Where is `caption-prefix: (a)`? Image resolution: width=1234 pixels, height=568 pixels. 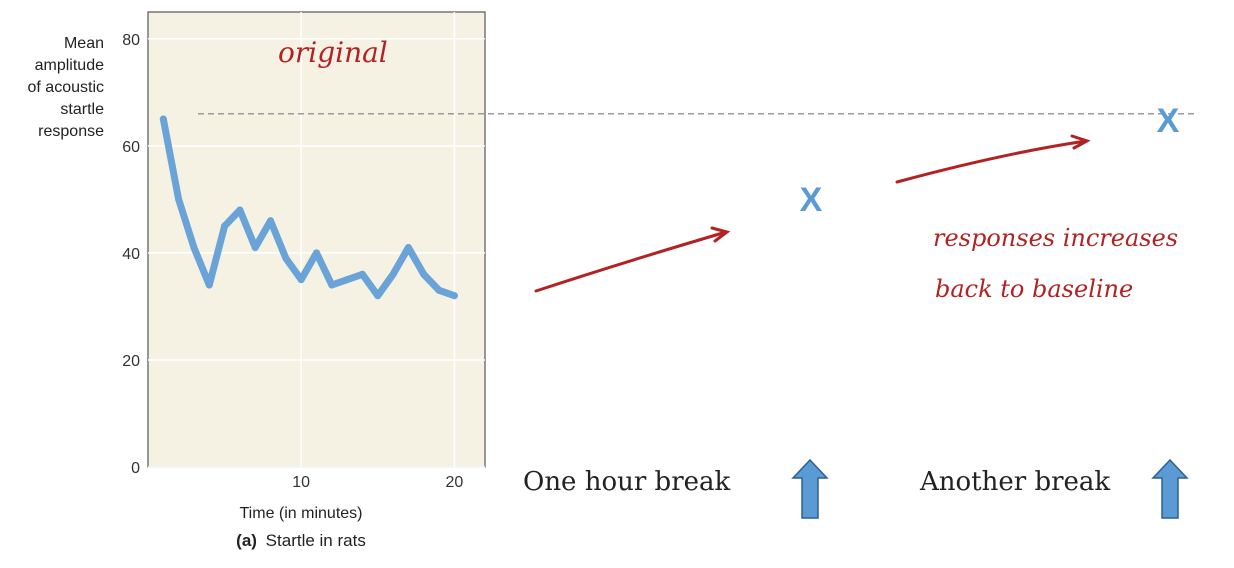 caption-prefix: (a) is located at coordinates (246, 540).